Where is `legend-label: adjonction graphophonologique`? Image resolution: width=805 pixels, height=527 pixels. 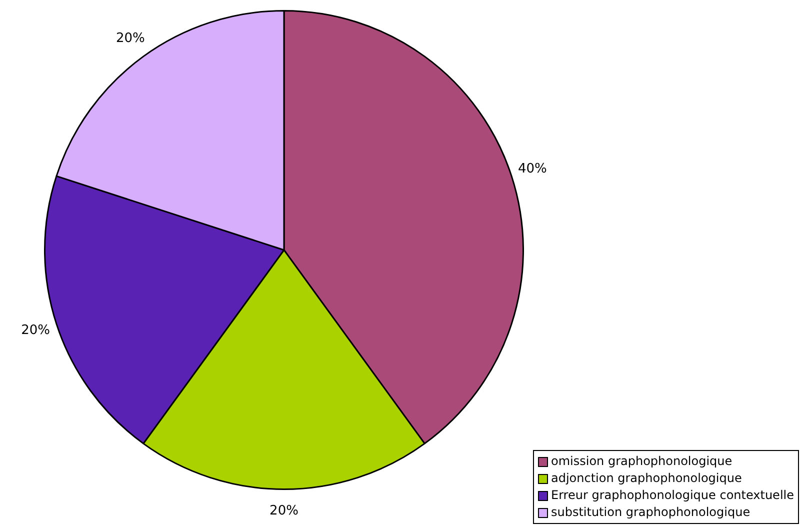 legend-label: adjonction graphophonologique is located at coordinates (646, 478).